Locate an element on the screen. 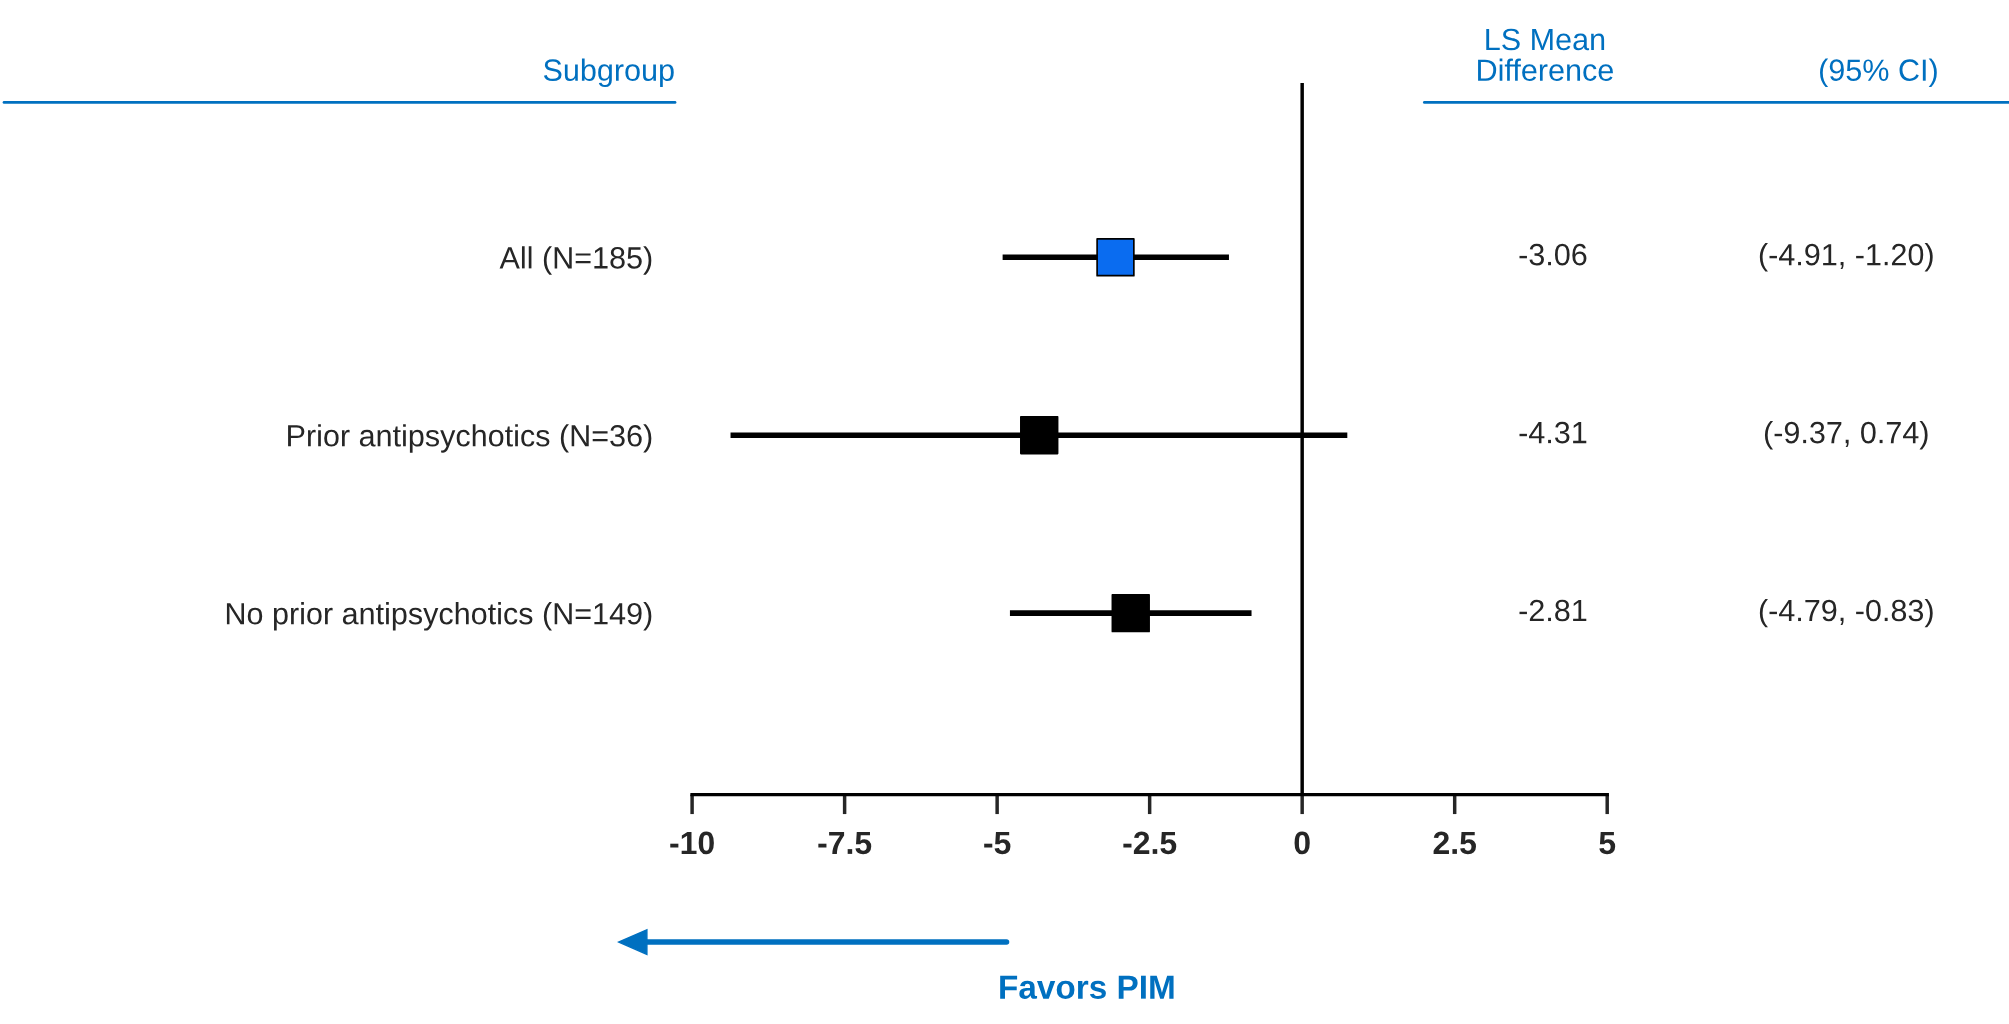 The height and width of the screenshot is (1024, 2009). y-tick-label: Prior antipsychotics (N=36) is located at coordinates (470, 438).